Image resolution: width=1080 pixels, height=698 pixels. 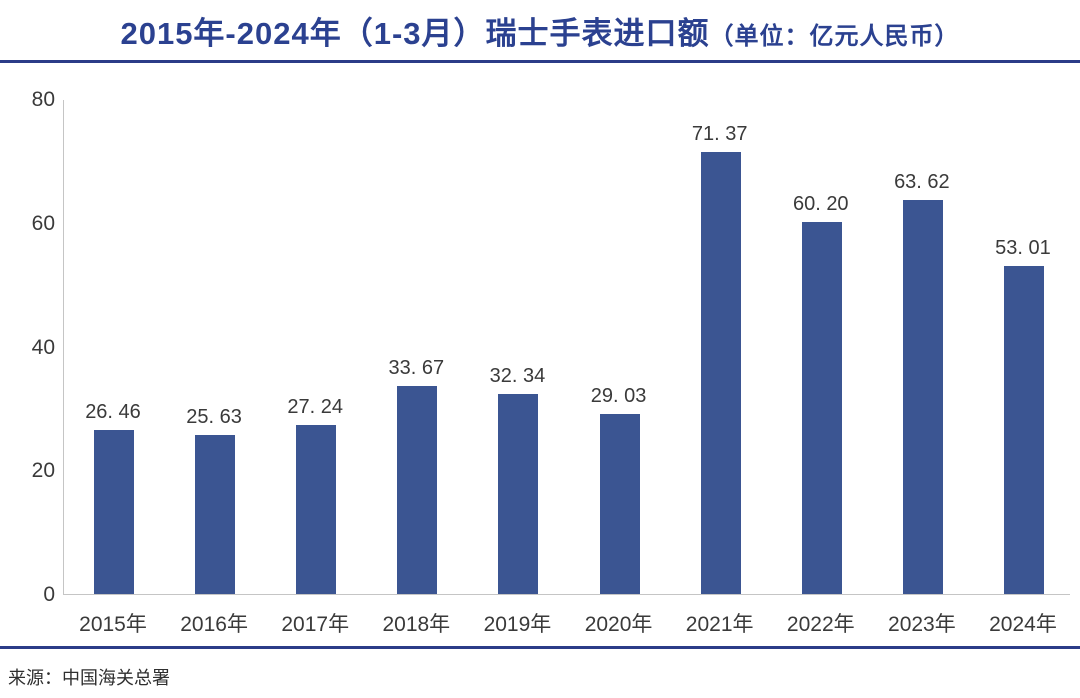 What do you see at coordinates (1023, 624) in the screenshot?
I see `x-axis-label: 2024年` at bounding box center [1023, 624].